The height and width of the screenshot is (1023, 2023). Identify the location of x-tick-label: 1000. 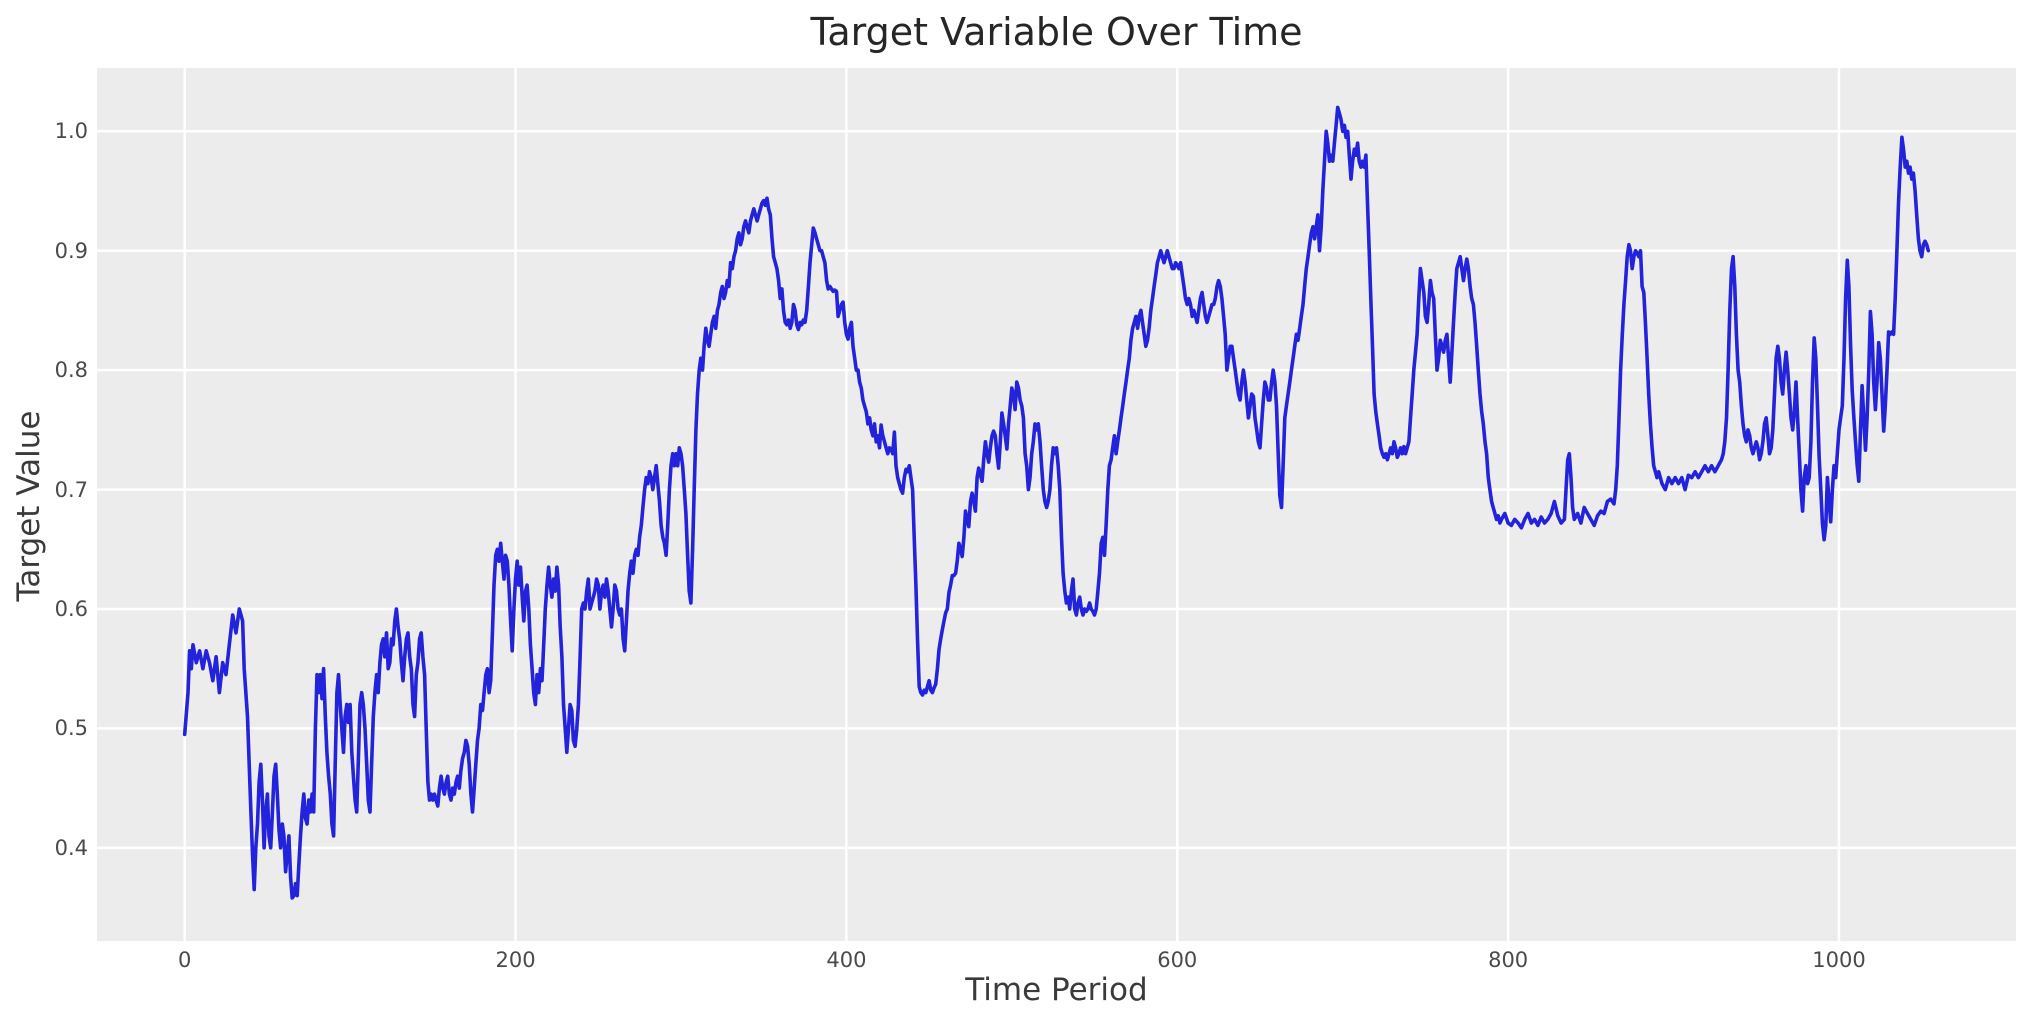
(1839, 960).